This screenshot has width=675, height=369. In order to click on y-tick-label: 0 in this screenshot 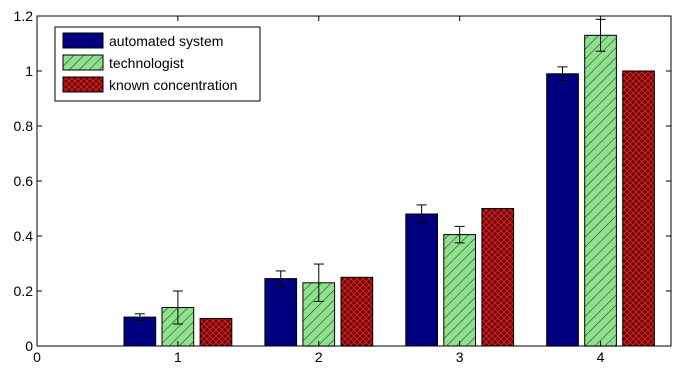, I will do `click(29, 346)`.